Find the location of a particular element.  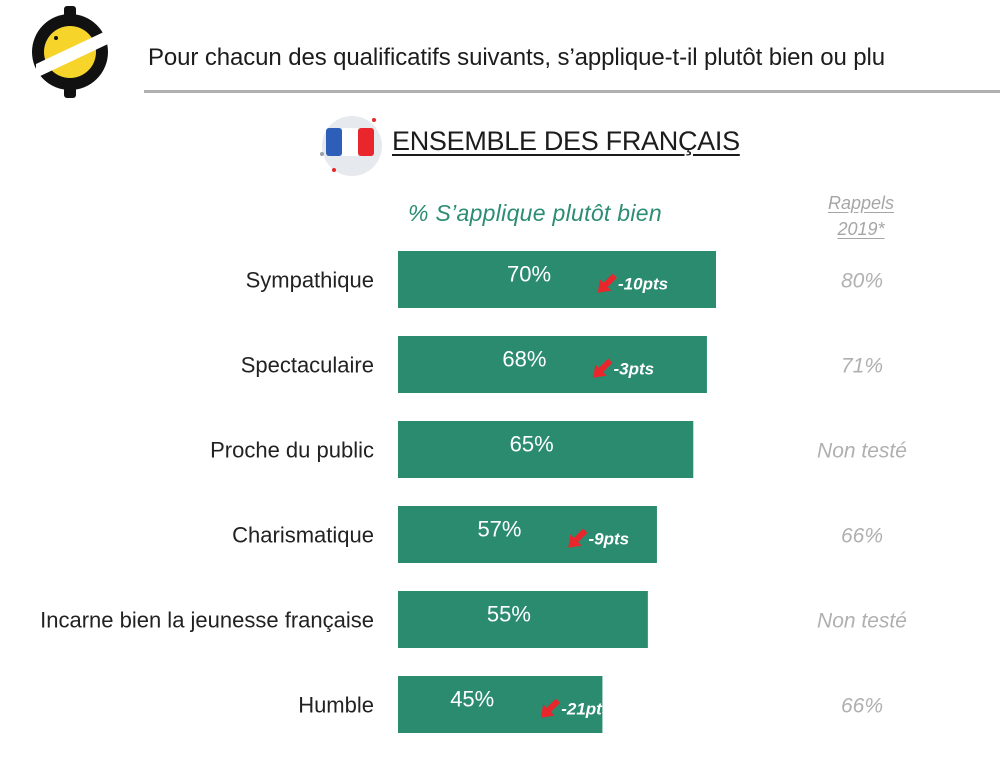

category-label: Proche du public is located at coordinates (292, 450).